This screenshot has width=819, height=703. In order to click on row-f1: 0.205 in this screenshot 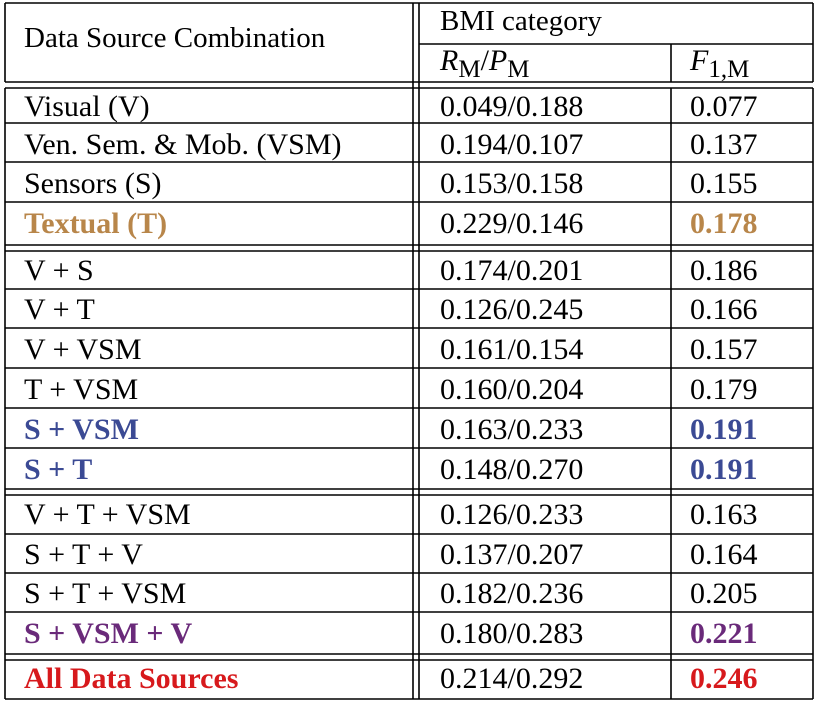, I will do `click(724, 593)`.